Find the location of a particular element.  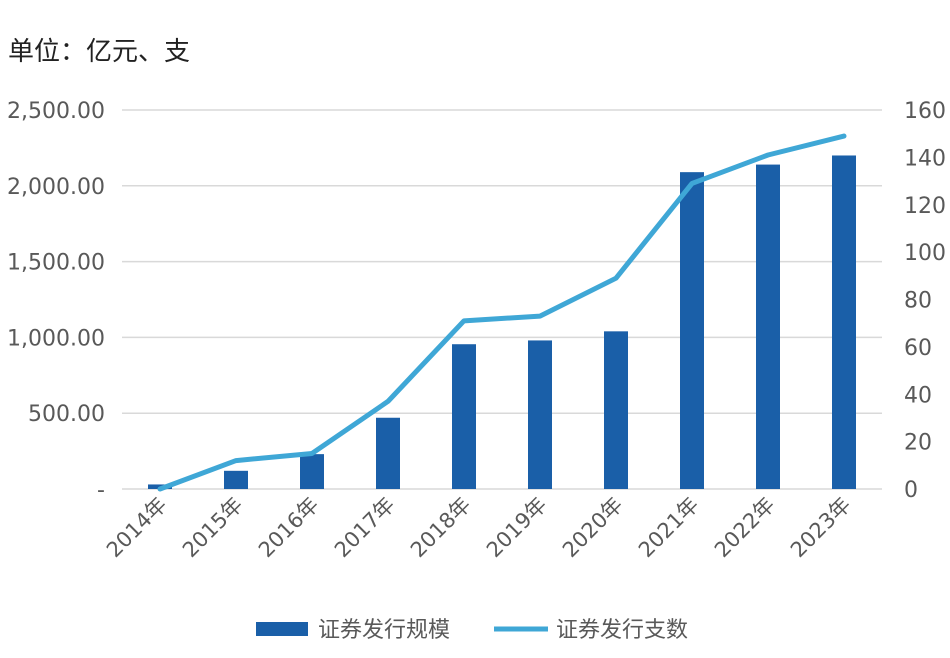

x-tick-label: 2018年 is located at coordinates (441, 528).